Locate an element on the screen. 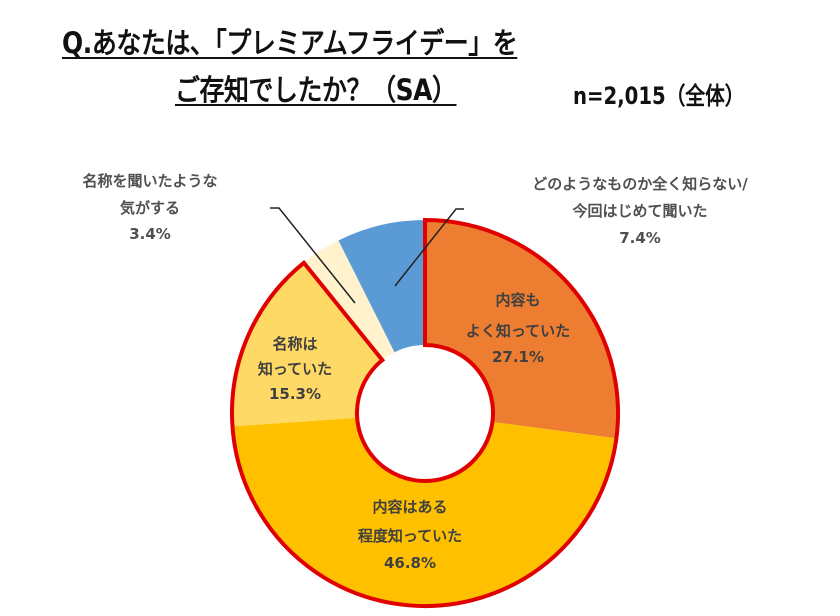 The height and width of the screenshot is (616, 840). label-name-known: 名称は 知っていた 15.3% is located at coordinates (295, 369).